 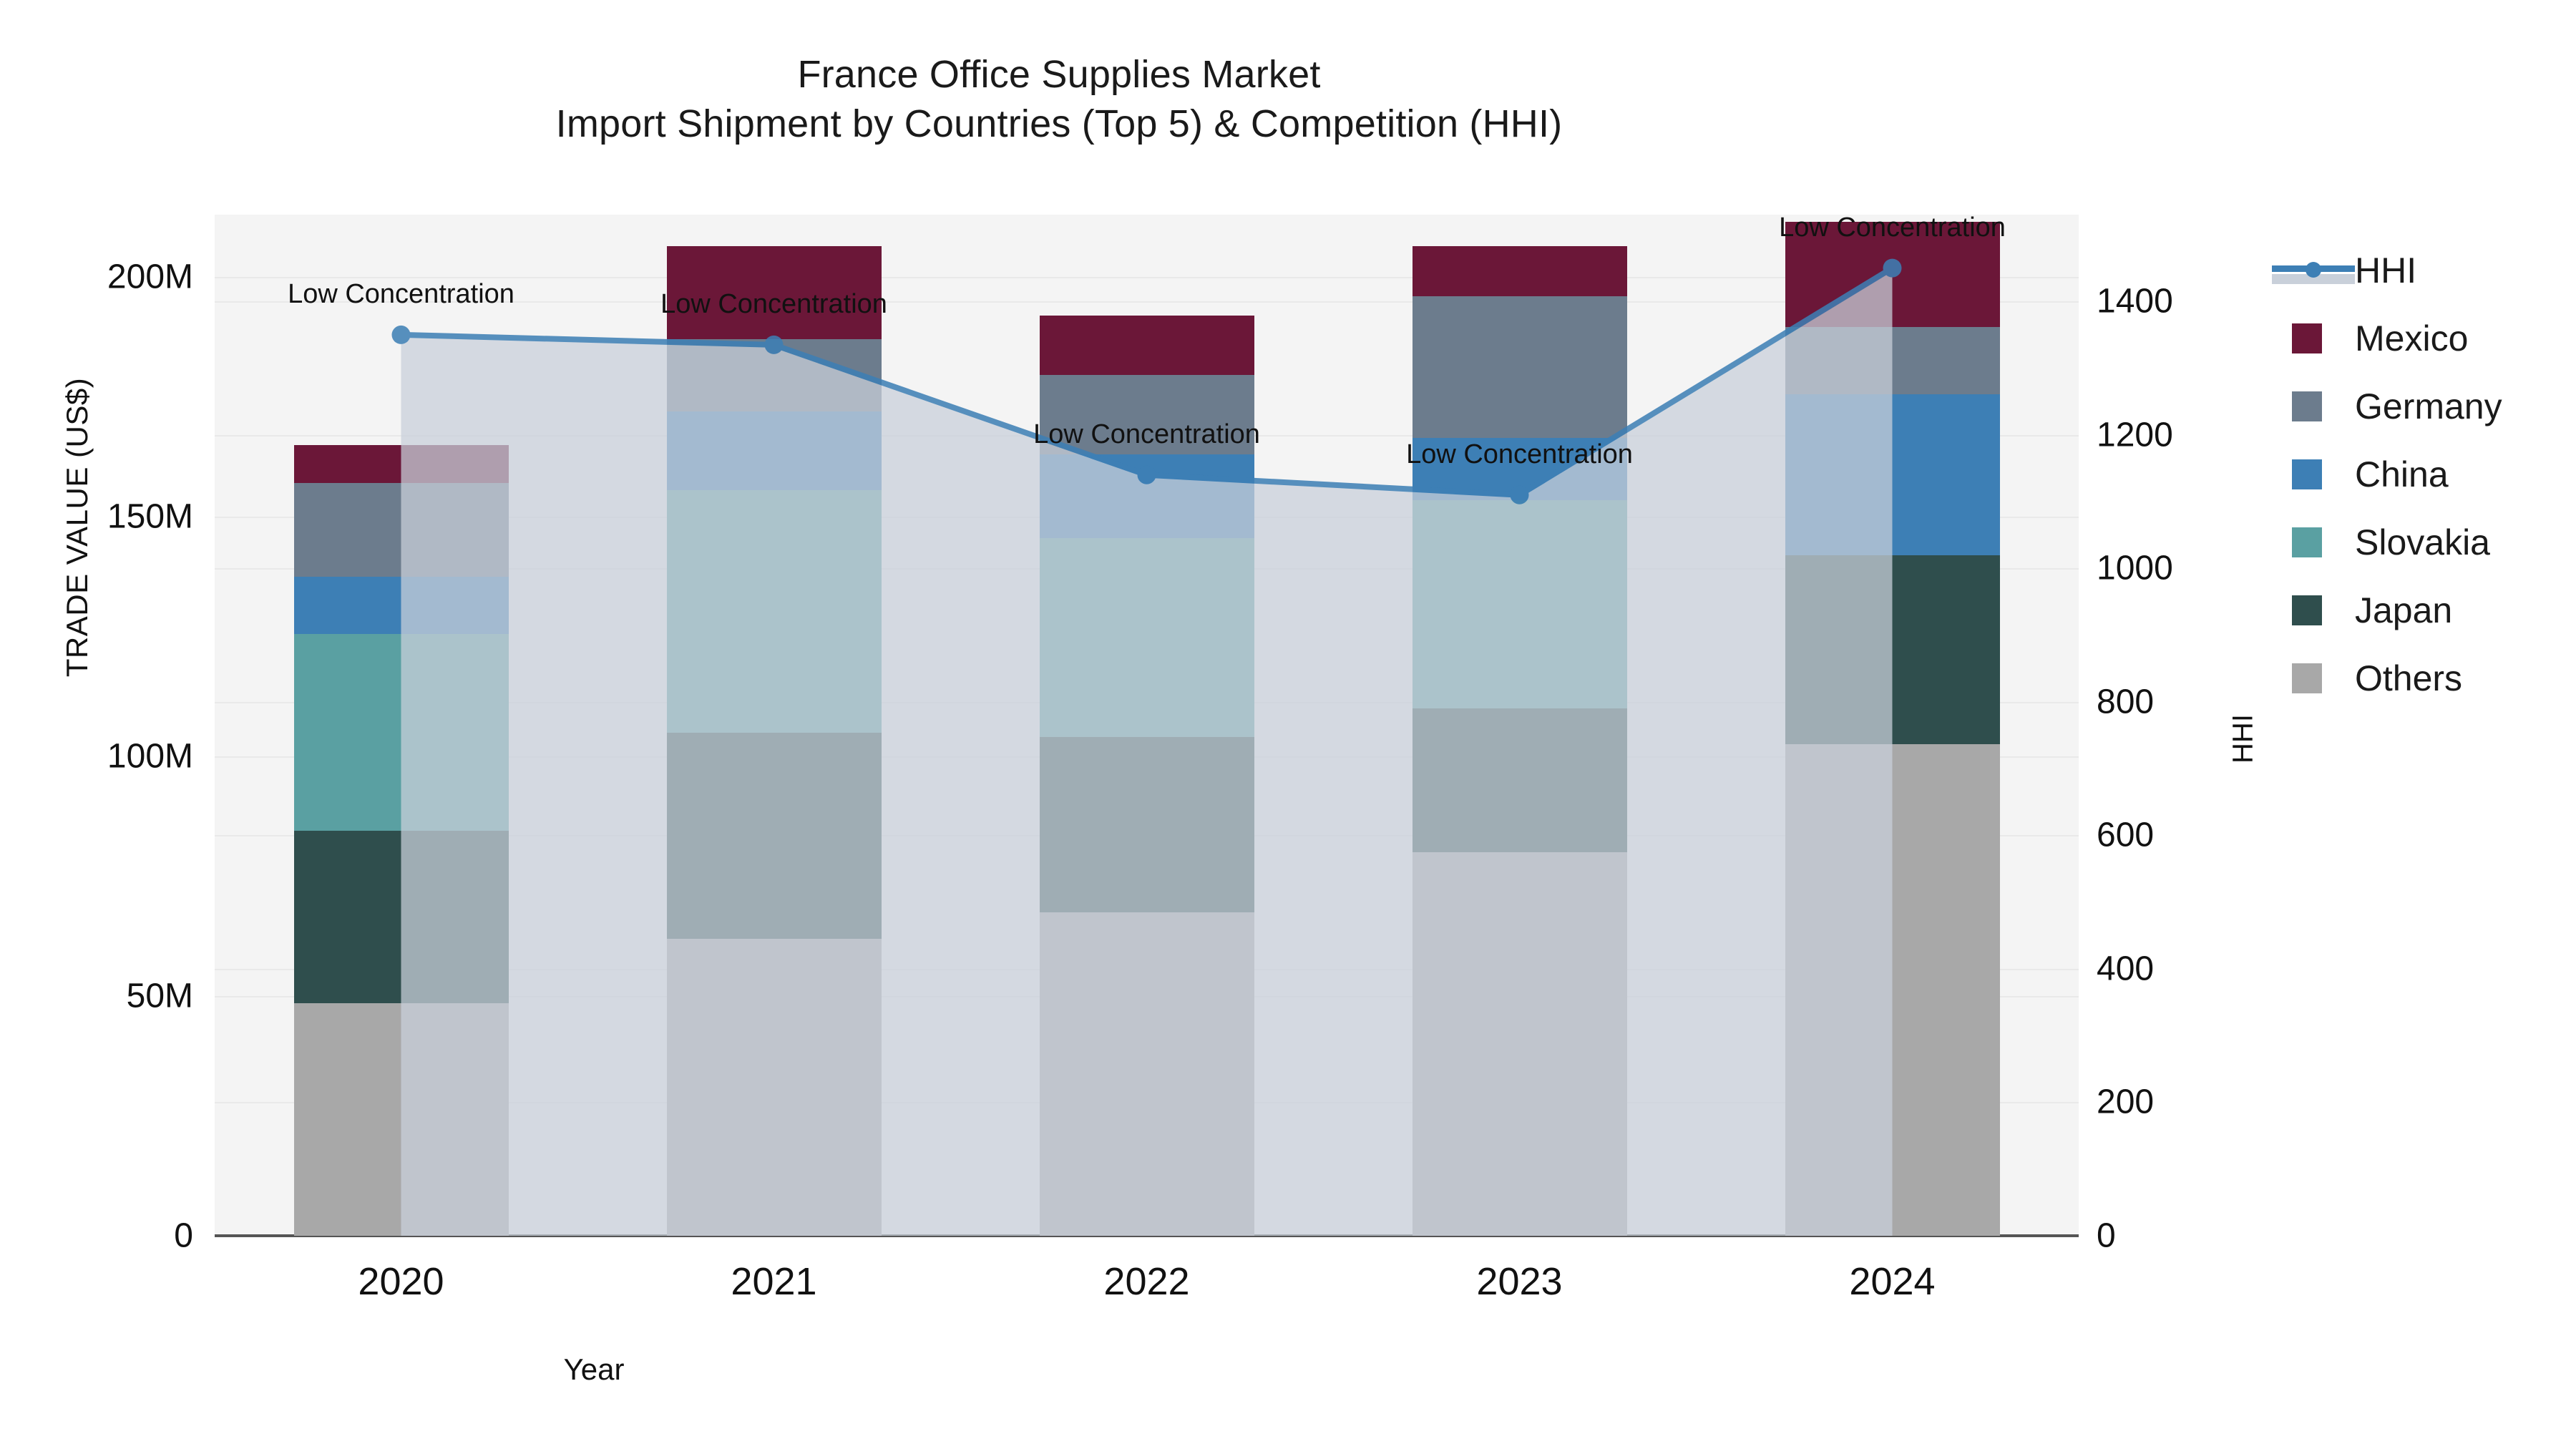 What do you see at coordinates (2428, 406) in the screenshot?
I see `legend-label: Germany` at bounding box center [2428, 406].